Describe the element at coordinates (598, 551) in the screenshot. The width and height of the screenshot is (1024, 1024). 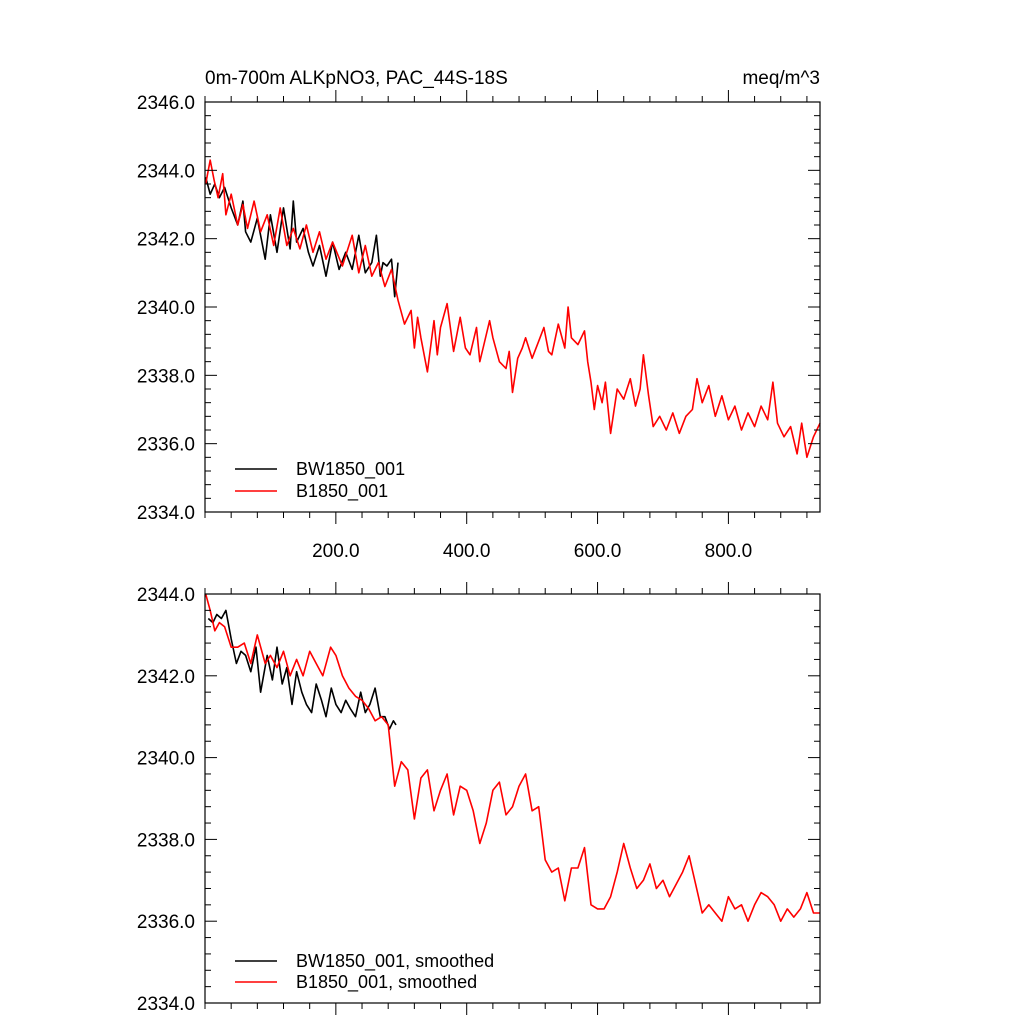
I see `x-tick-label: 600.0` at that location.